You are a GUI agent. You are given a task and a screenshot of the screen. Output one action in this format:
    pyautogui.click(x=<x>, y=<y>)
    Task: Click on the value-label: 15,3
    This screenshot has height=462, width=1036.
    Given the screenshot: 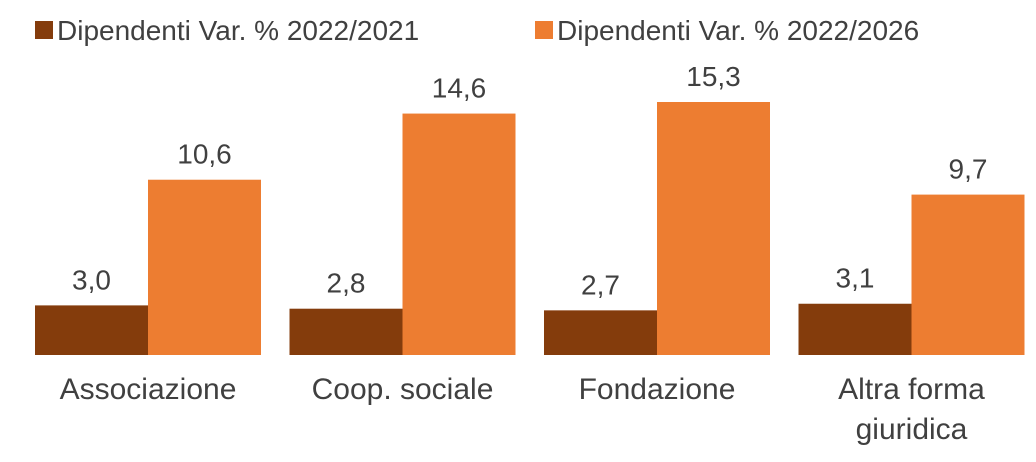 What is the action you would take?
    pyautogui.click(x=713, y=76)
    